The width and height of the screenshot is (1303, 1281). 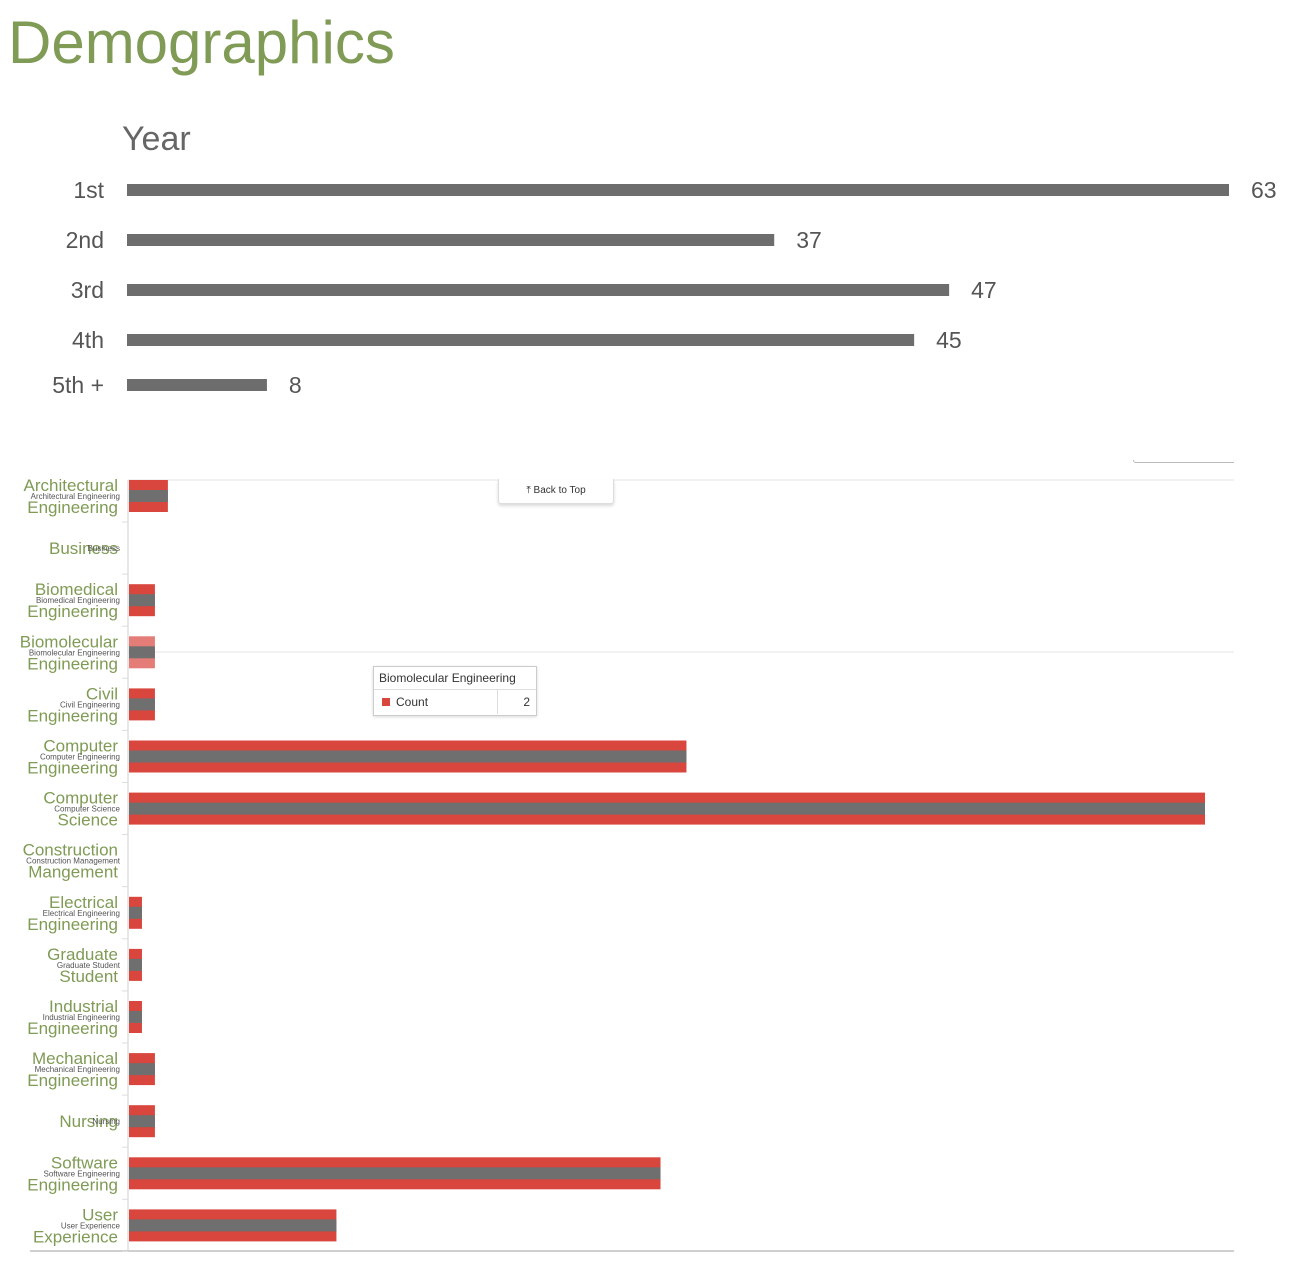 I want to click on year-data-label: 63, so click(x=1264, y=190).